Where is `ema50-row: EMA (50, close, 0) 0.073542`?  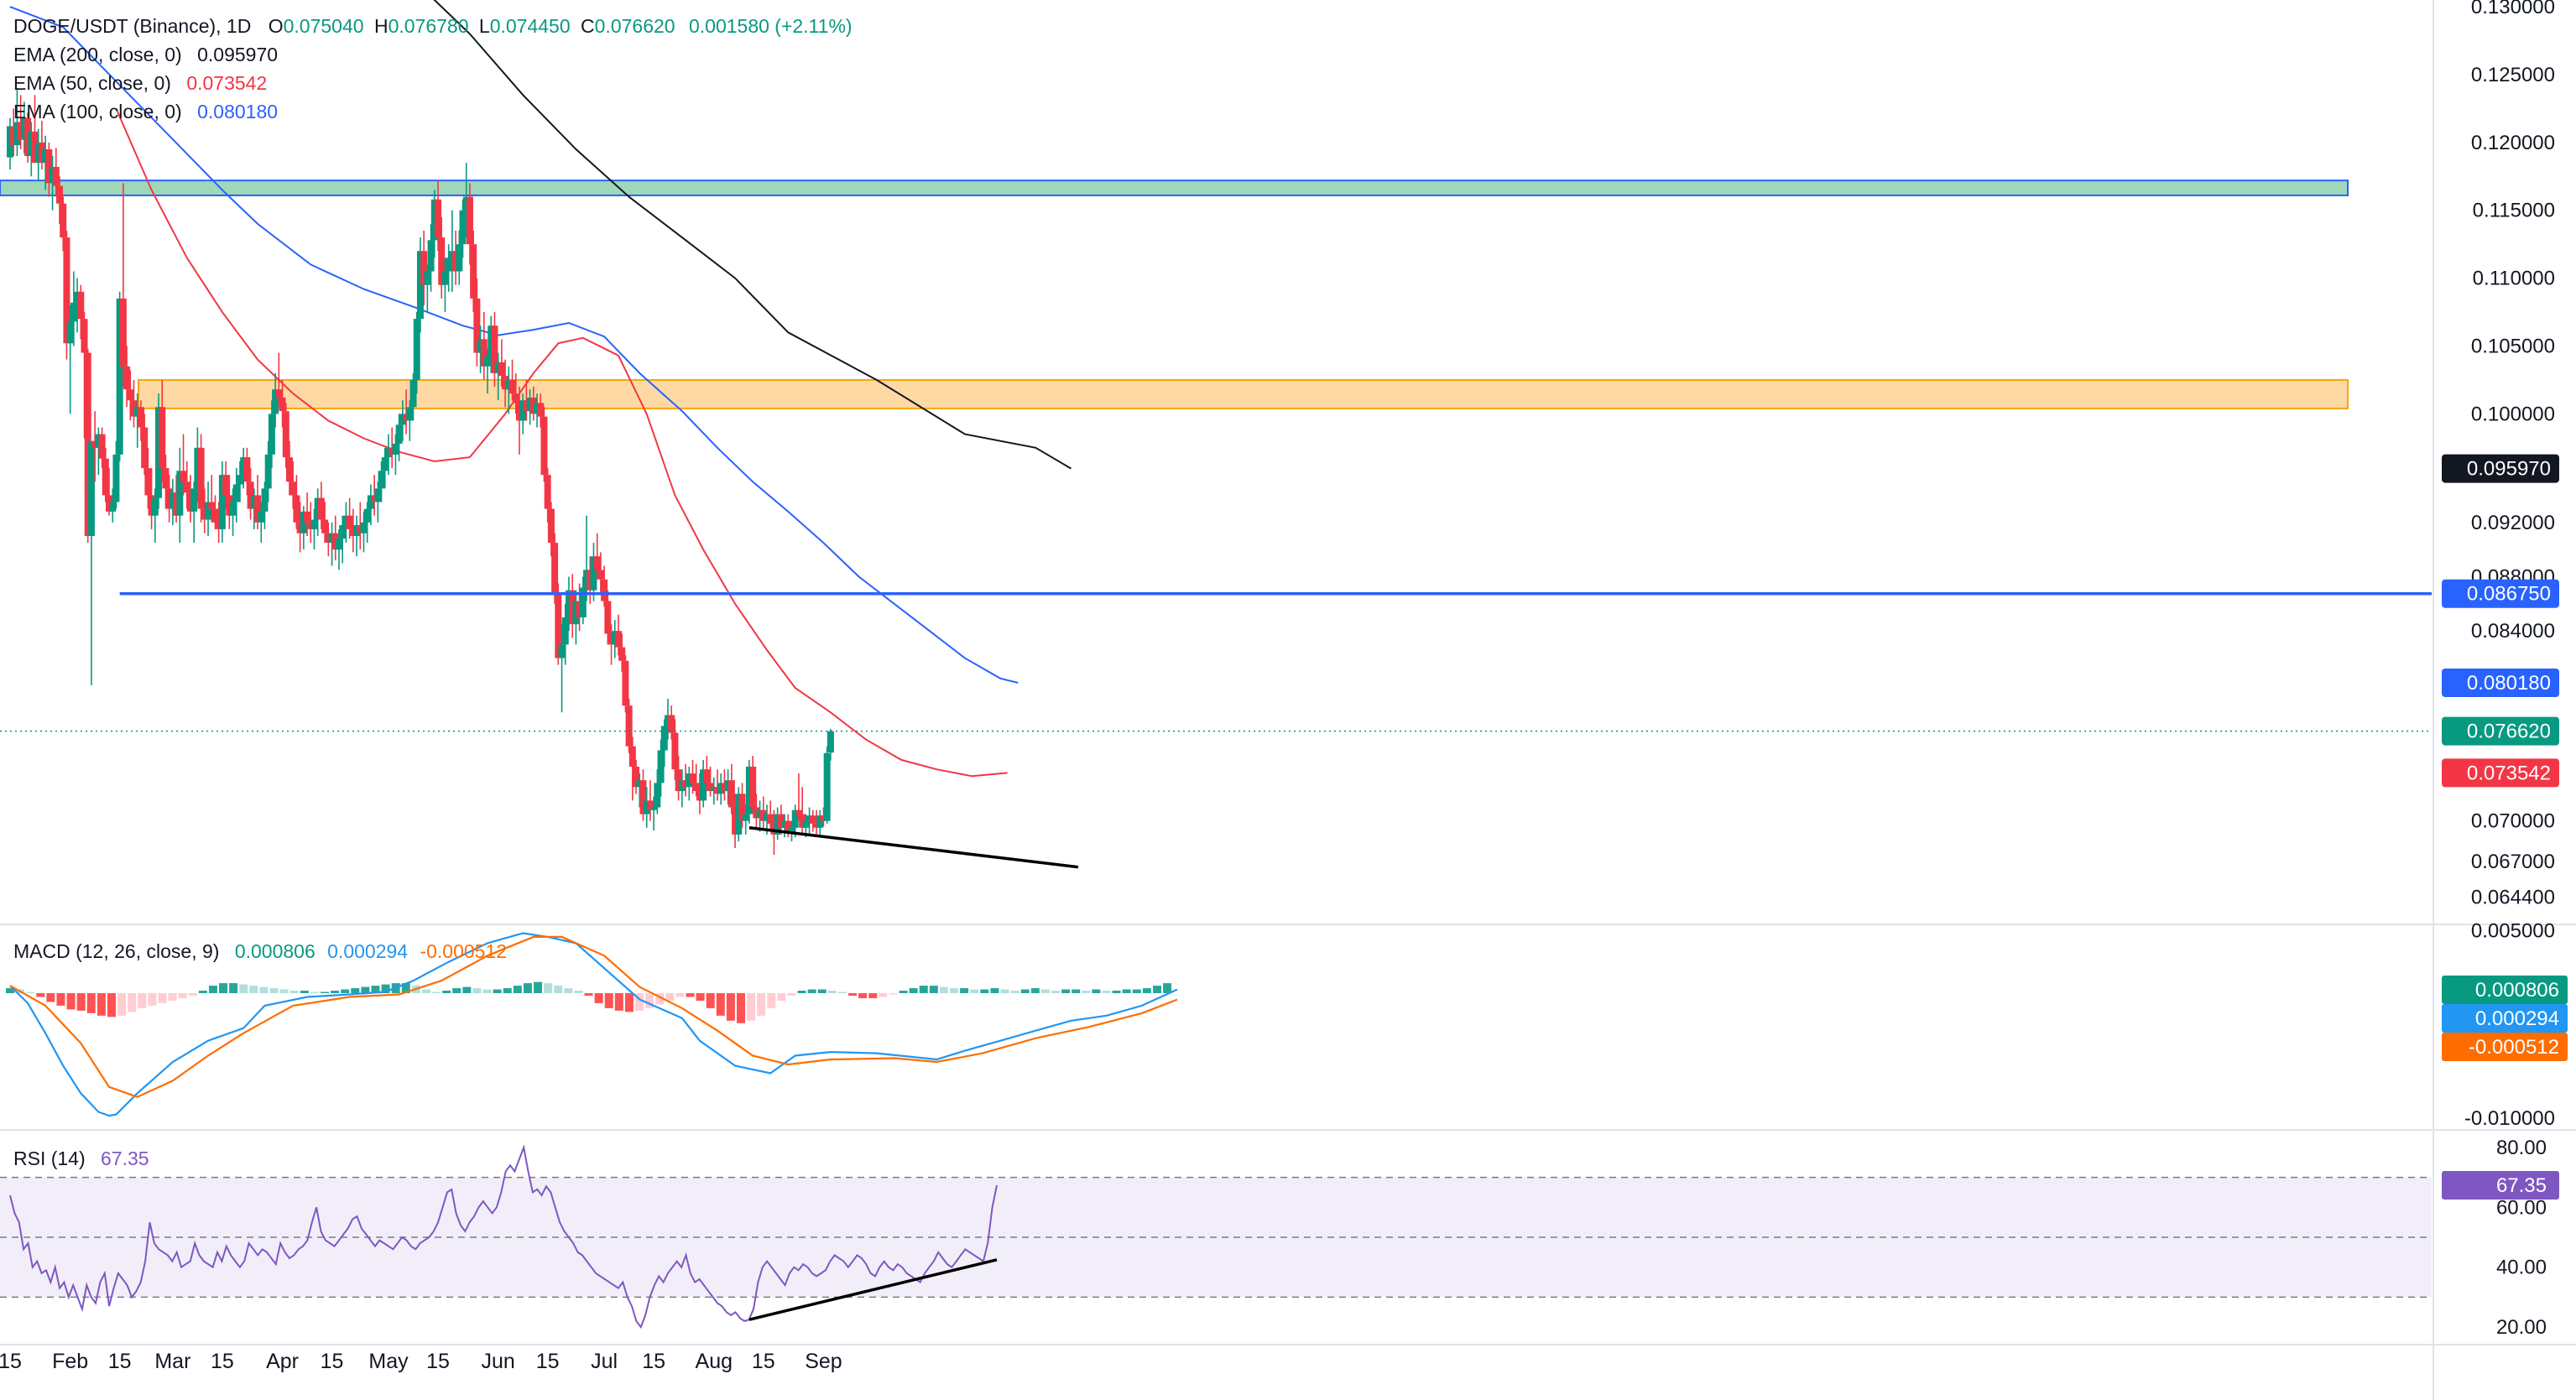 ema50-row: EMA (50, close, 0) 0.073542 is located at coordinates (433, 83).